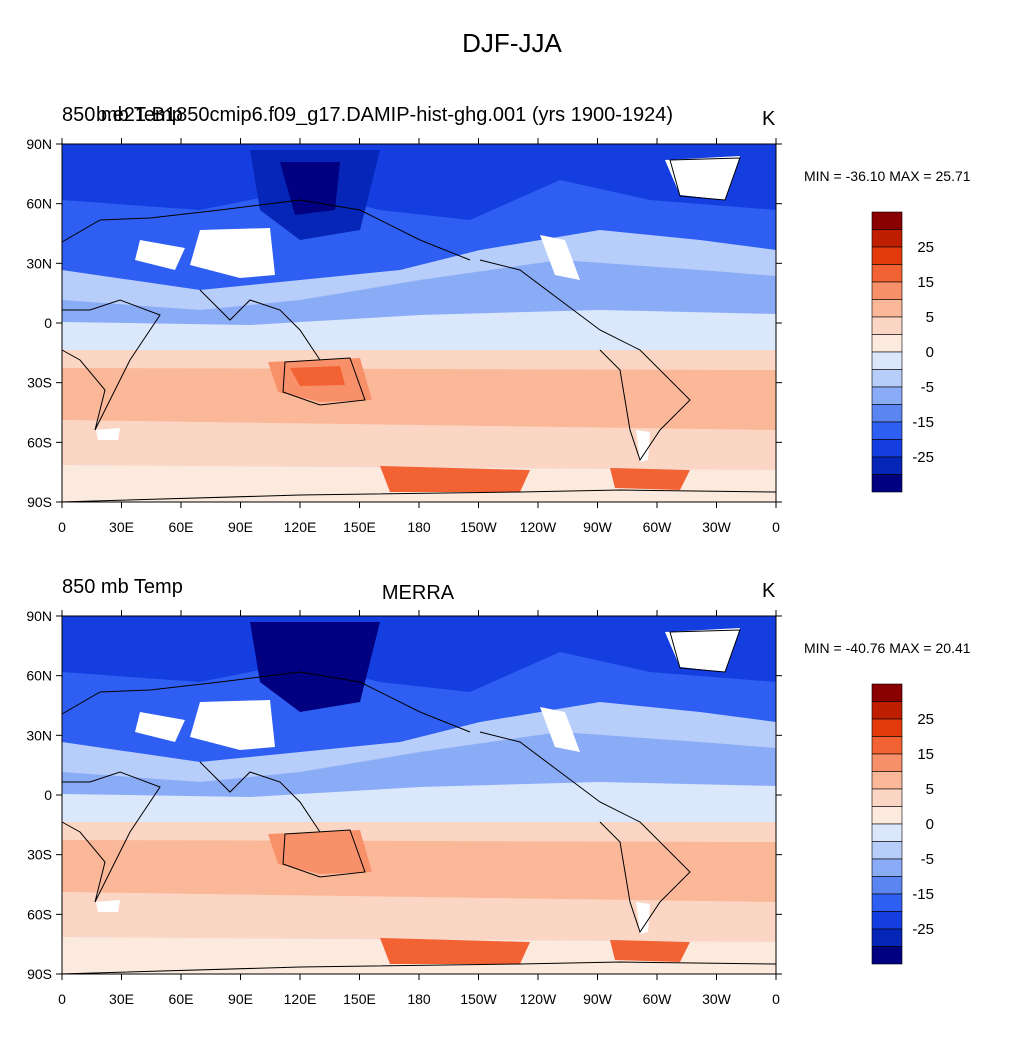 The width and height of the screenshot is (1024, 1042). What do you see at coordinates (455, 479) in the screenshot?
I see `band-antarctic-ross` at bounding box center [455, 479].